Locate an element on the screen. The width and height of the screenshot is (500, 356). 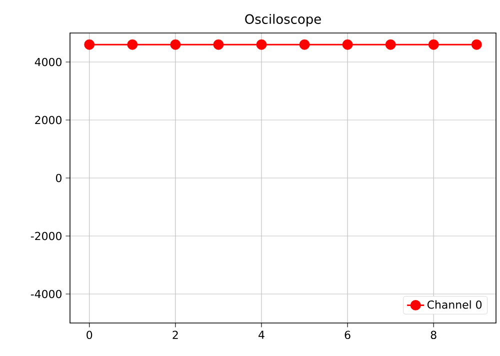
x-tick-label: 2 is located at coordinates (175, 334).